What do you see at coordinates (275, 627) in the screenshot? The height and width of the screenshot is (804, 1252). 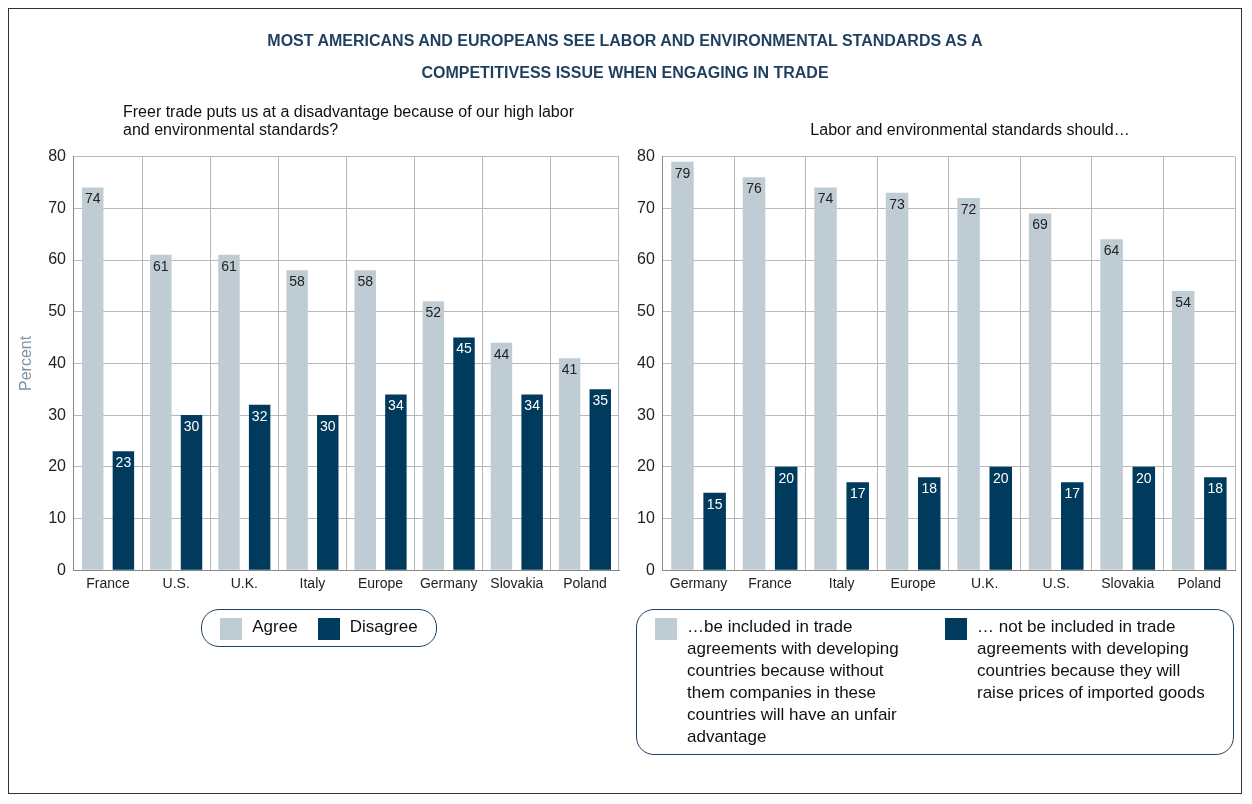 I see `legend-label: Agree` at bounding box center [275, 627].